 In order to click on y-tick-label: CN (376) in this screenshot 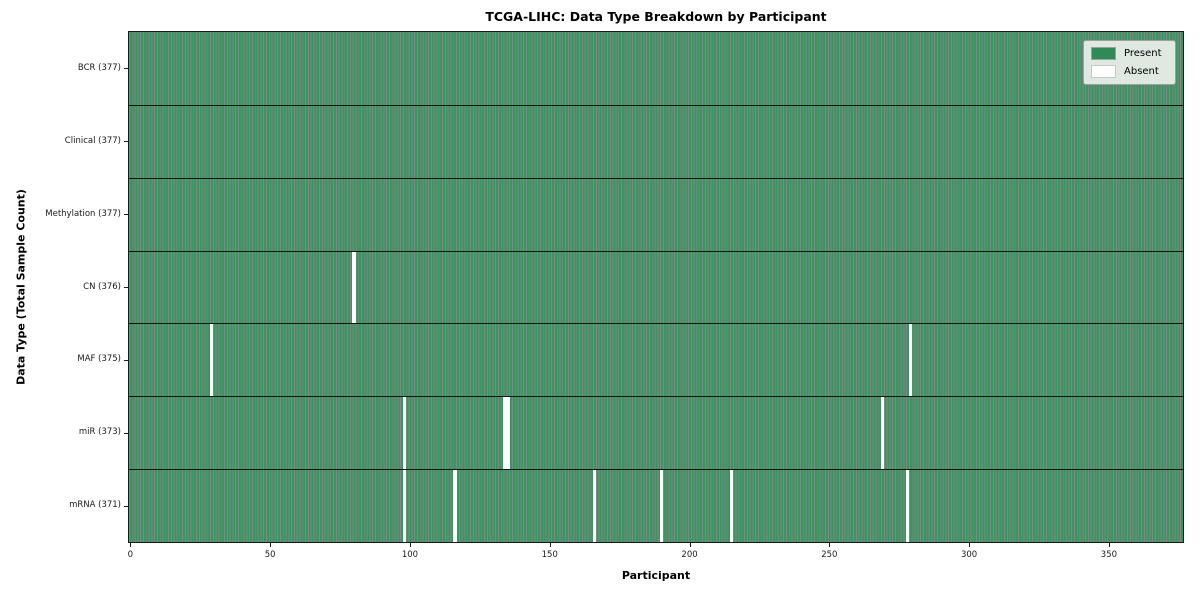, I will do `click(102, 286)`.